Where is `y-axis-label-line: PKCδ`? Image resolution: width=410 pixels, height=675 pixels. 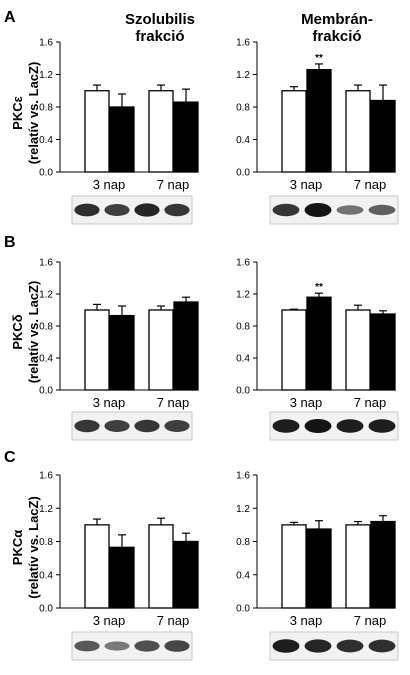 y-axis-label-line: PKCδ is located at coordinates (17, 331).